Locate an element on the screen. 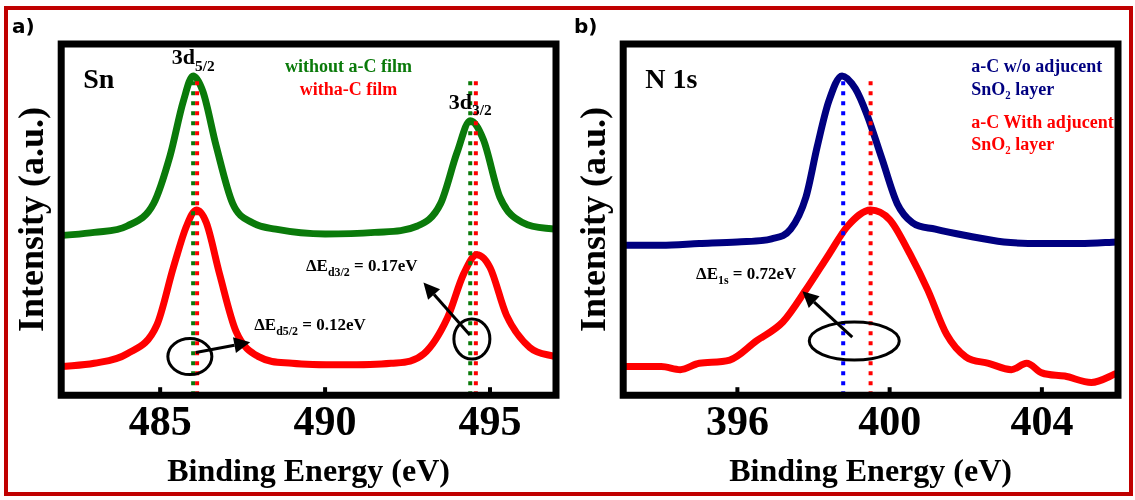 Image resolution: width=1135 pixels, height=500 pixels. chart-title: a) is located at coordinates (23, 26).